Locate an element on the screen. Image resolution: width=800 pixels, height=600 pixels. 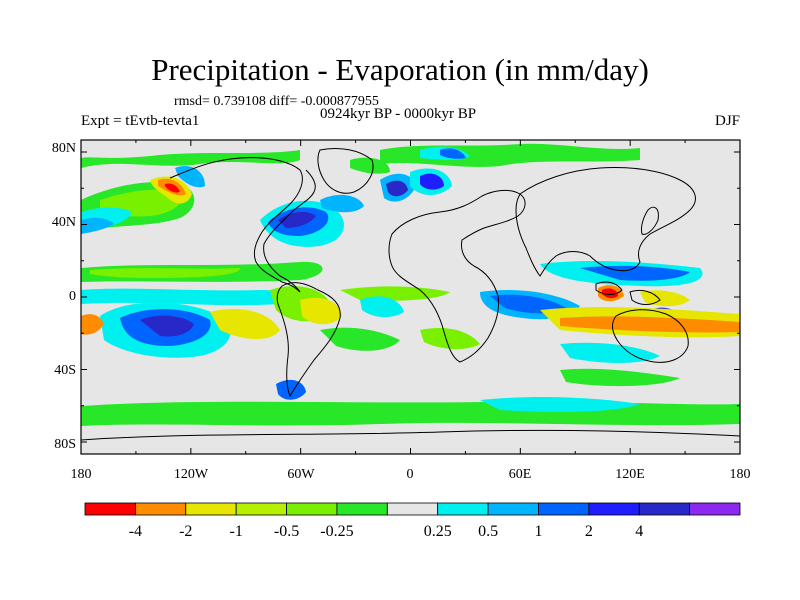
colorbar is located at coordinates (412, 509).